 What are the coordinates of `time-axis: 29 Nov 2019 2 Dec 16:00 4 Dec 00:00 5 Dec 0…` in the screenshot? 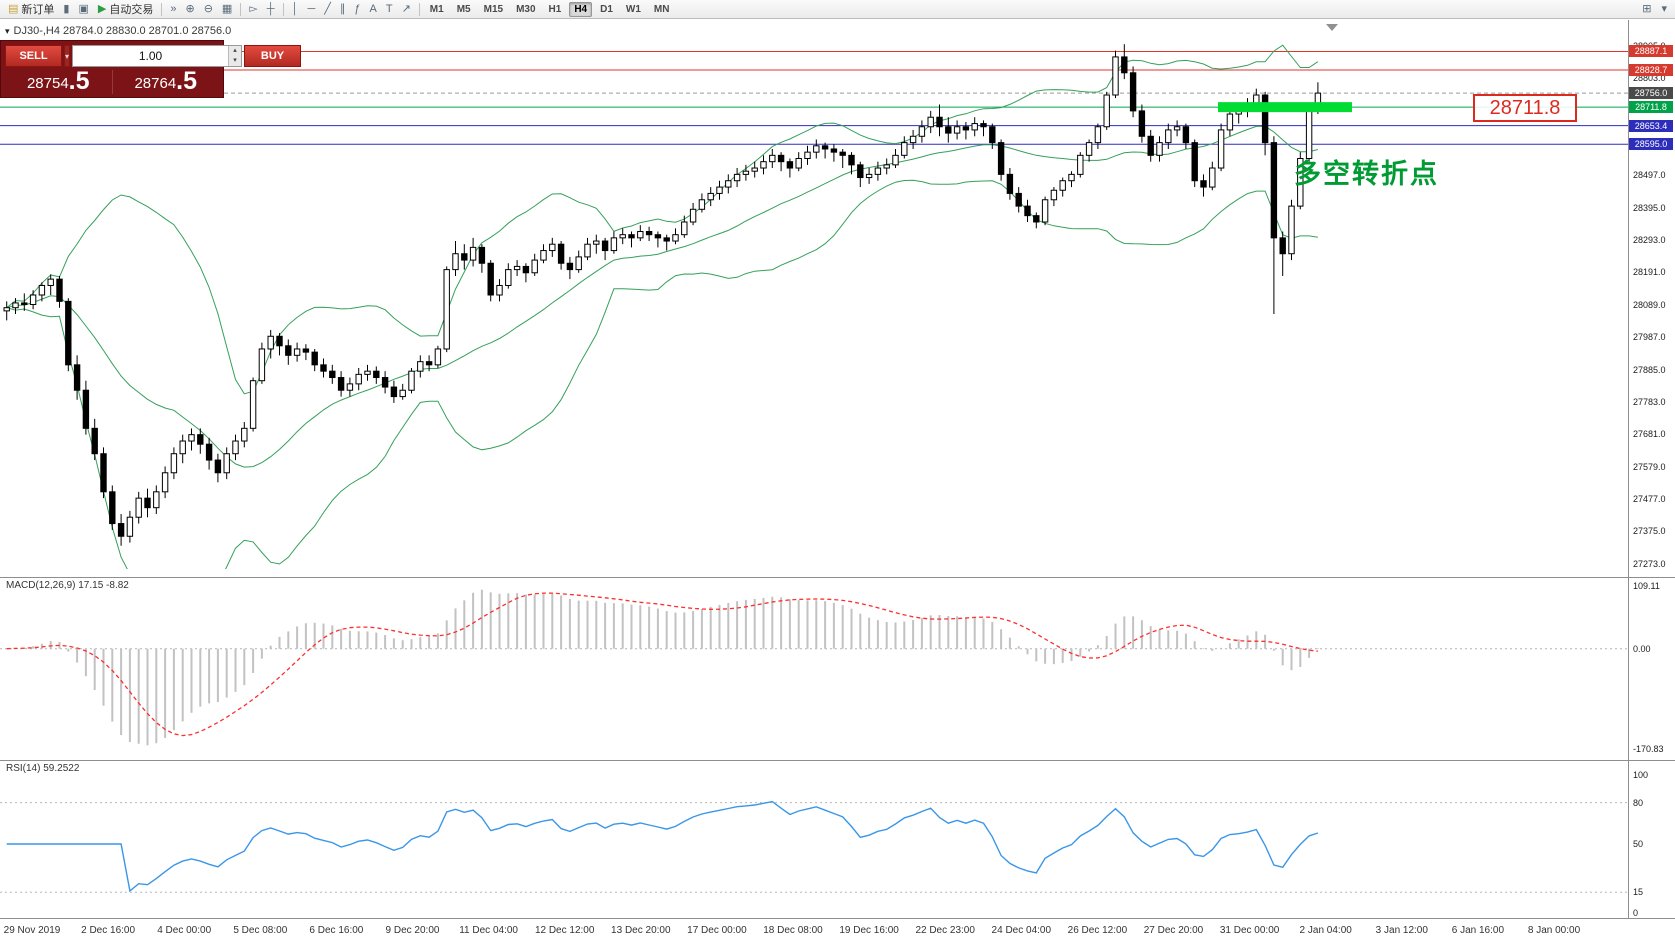 It's located at (814, 930).